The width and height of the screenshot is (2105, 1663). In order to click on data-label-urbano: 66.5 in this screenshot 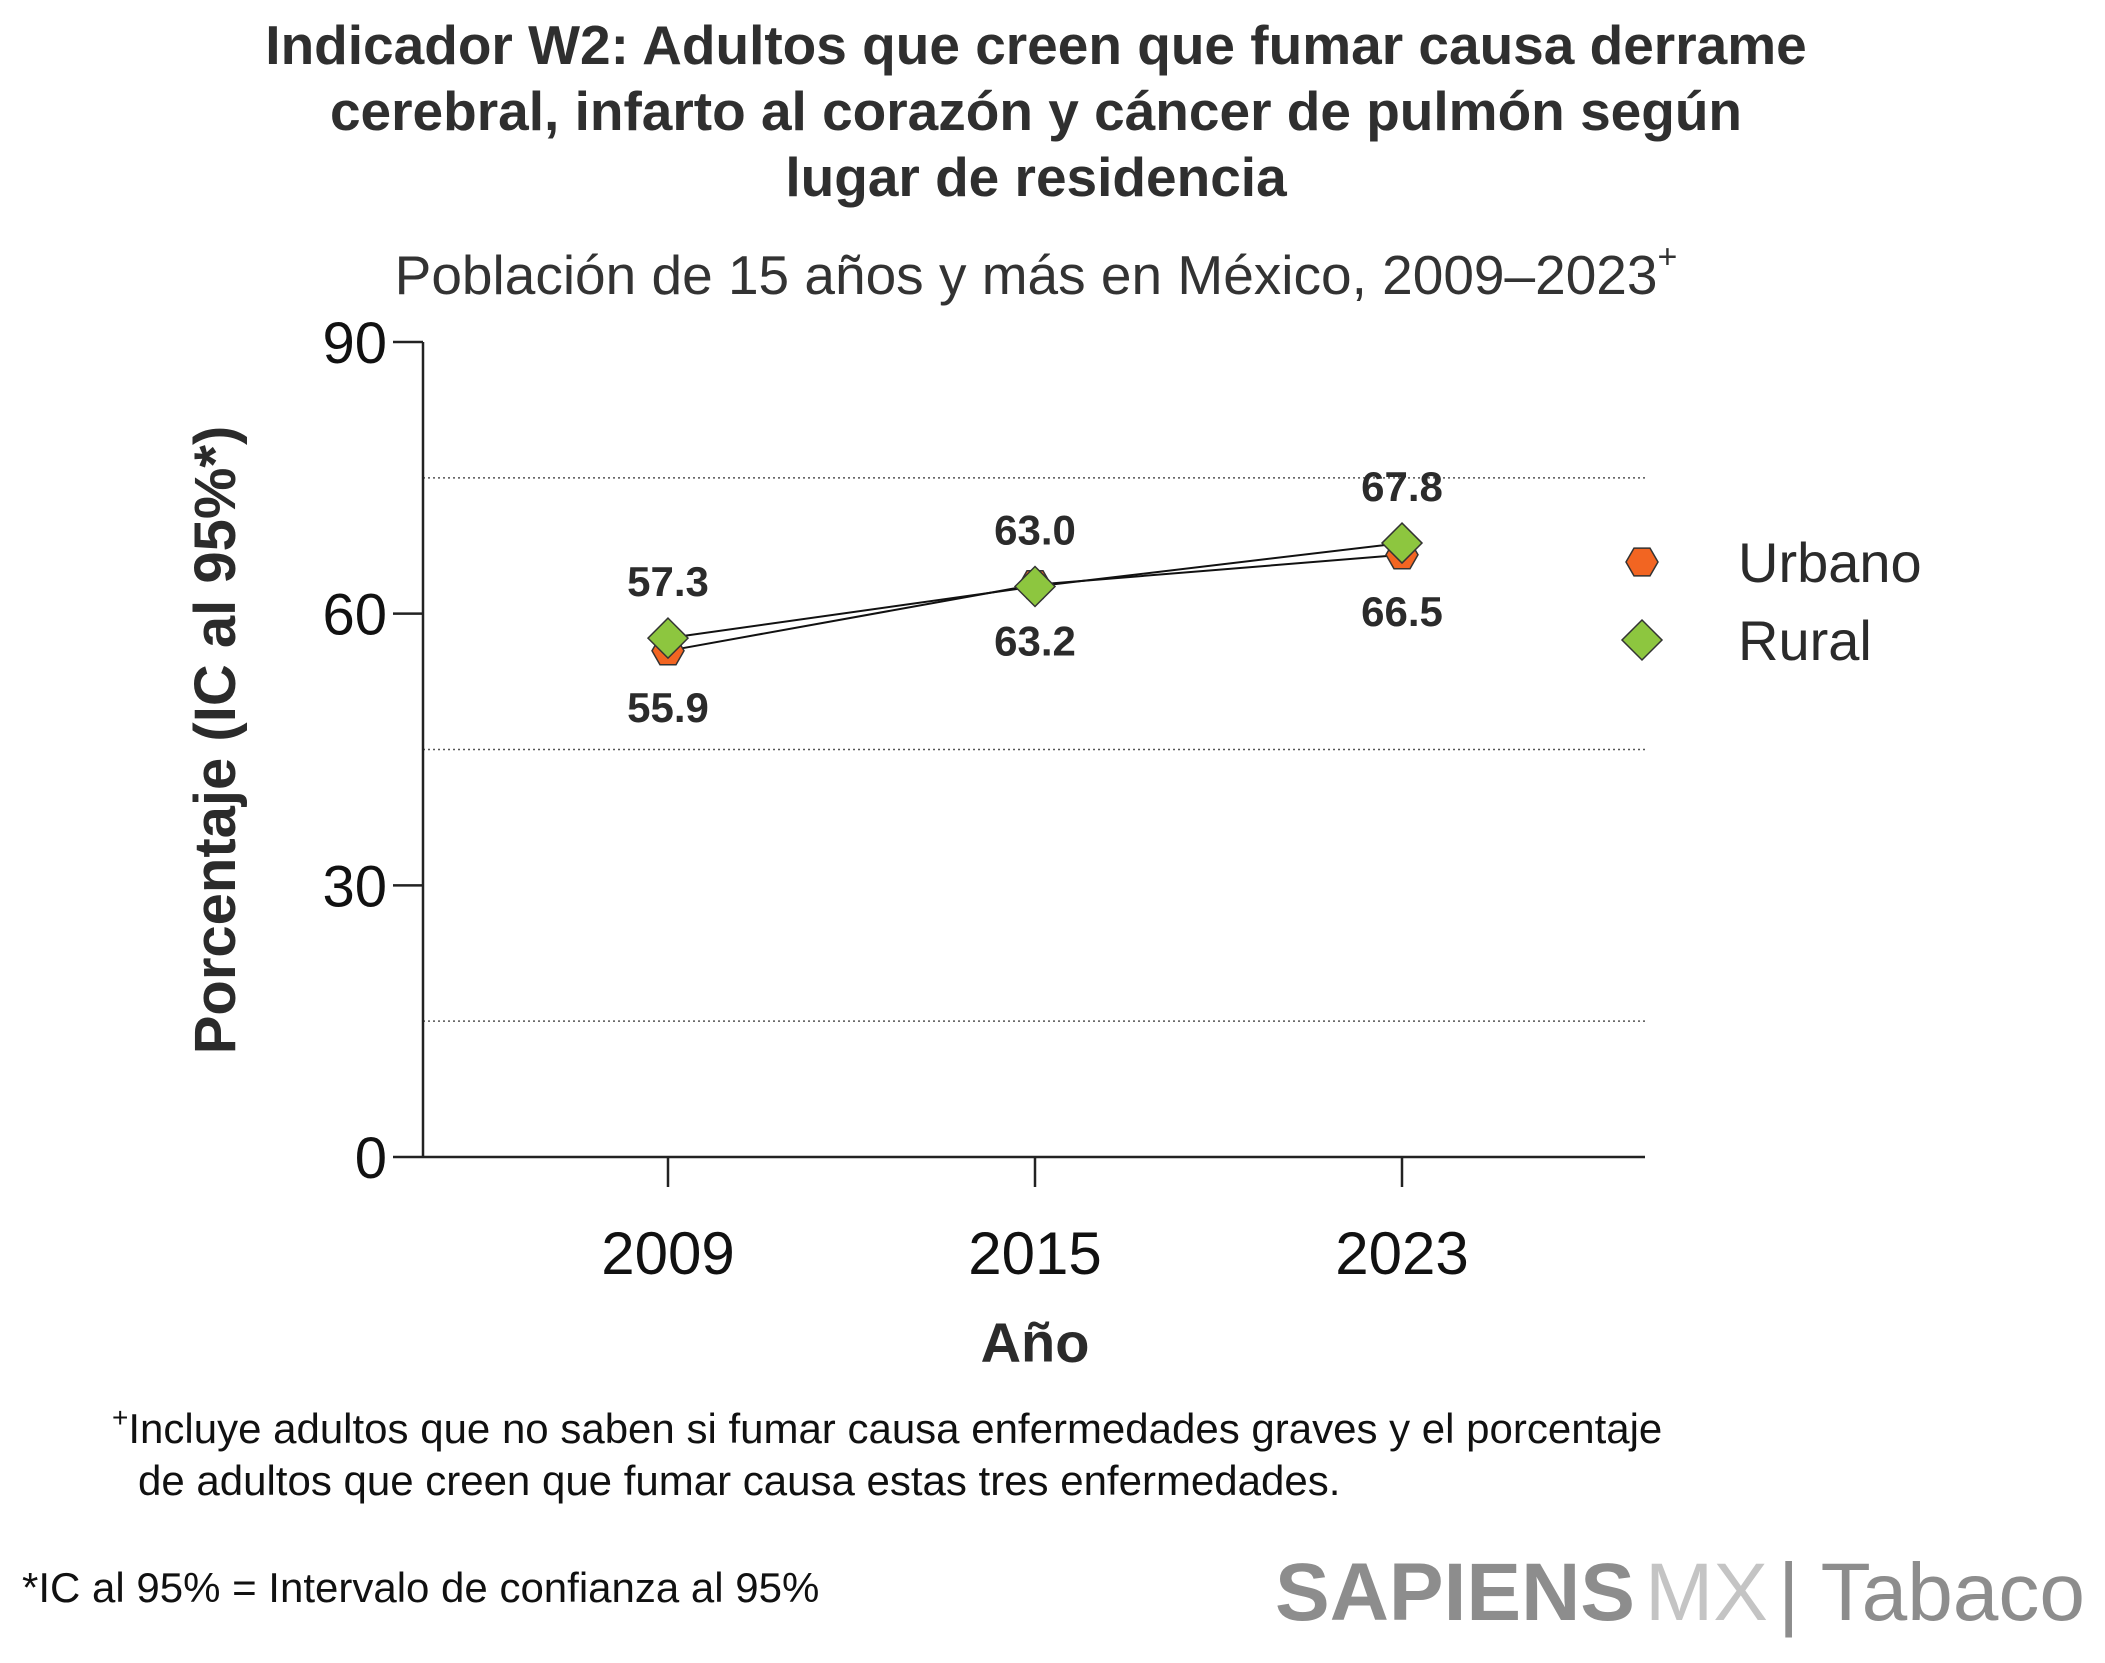, I will do `click(1402, 611)`.